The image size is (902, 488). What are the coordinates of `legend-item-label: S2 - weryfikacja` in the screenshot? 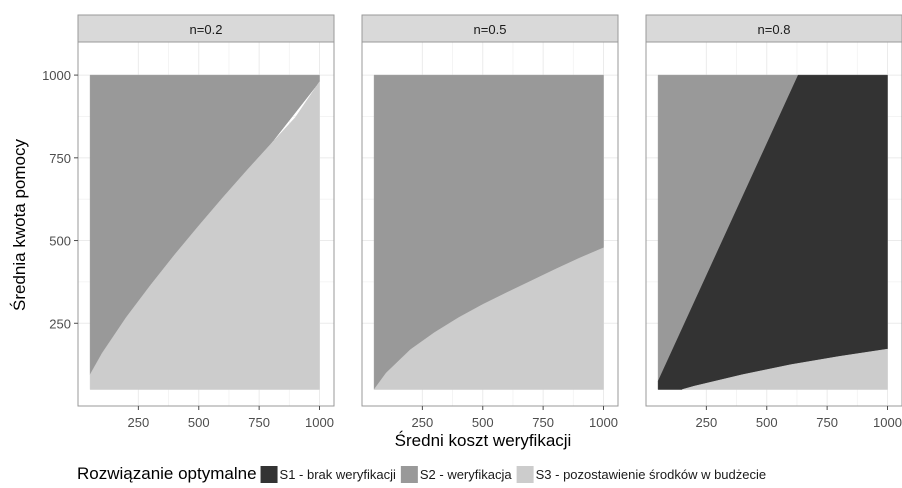 It's located at (466, 474).